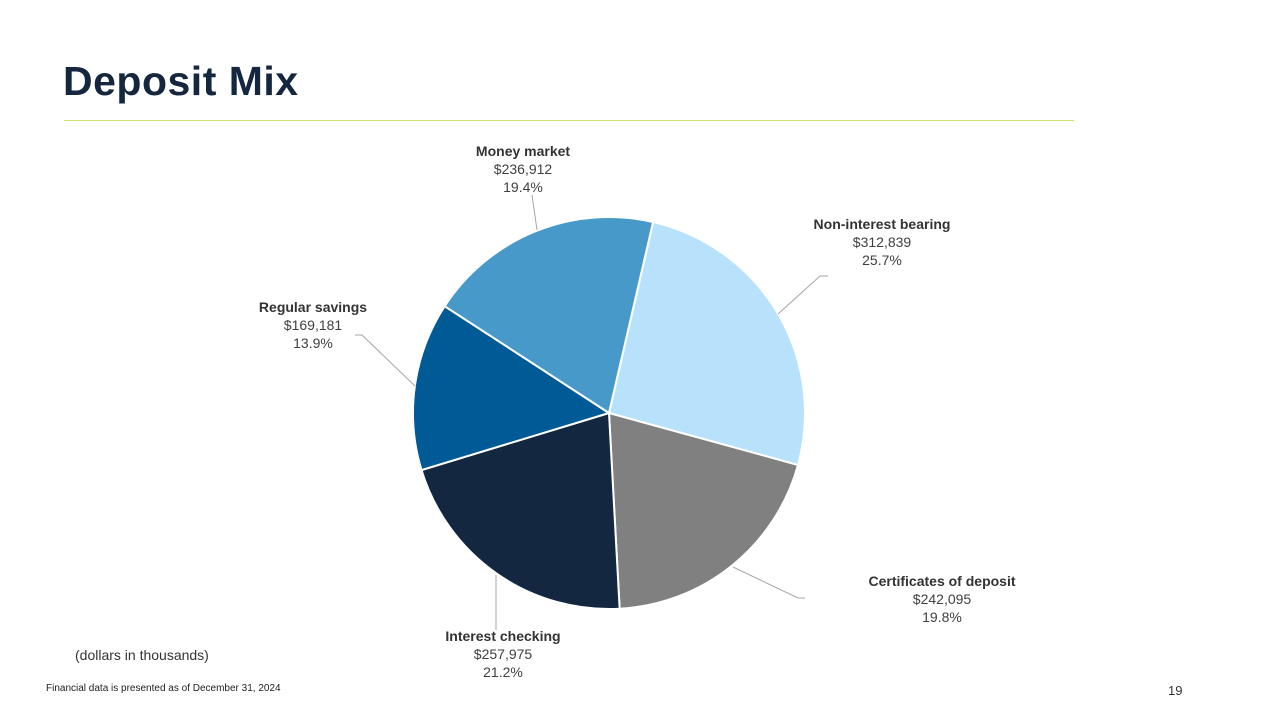 The image size is (1280, 720). I want to click on slice-percent: 25.7%, so click(882, 260).